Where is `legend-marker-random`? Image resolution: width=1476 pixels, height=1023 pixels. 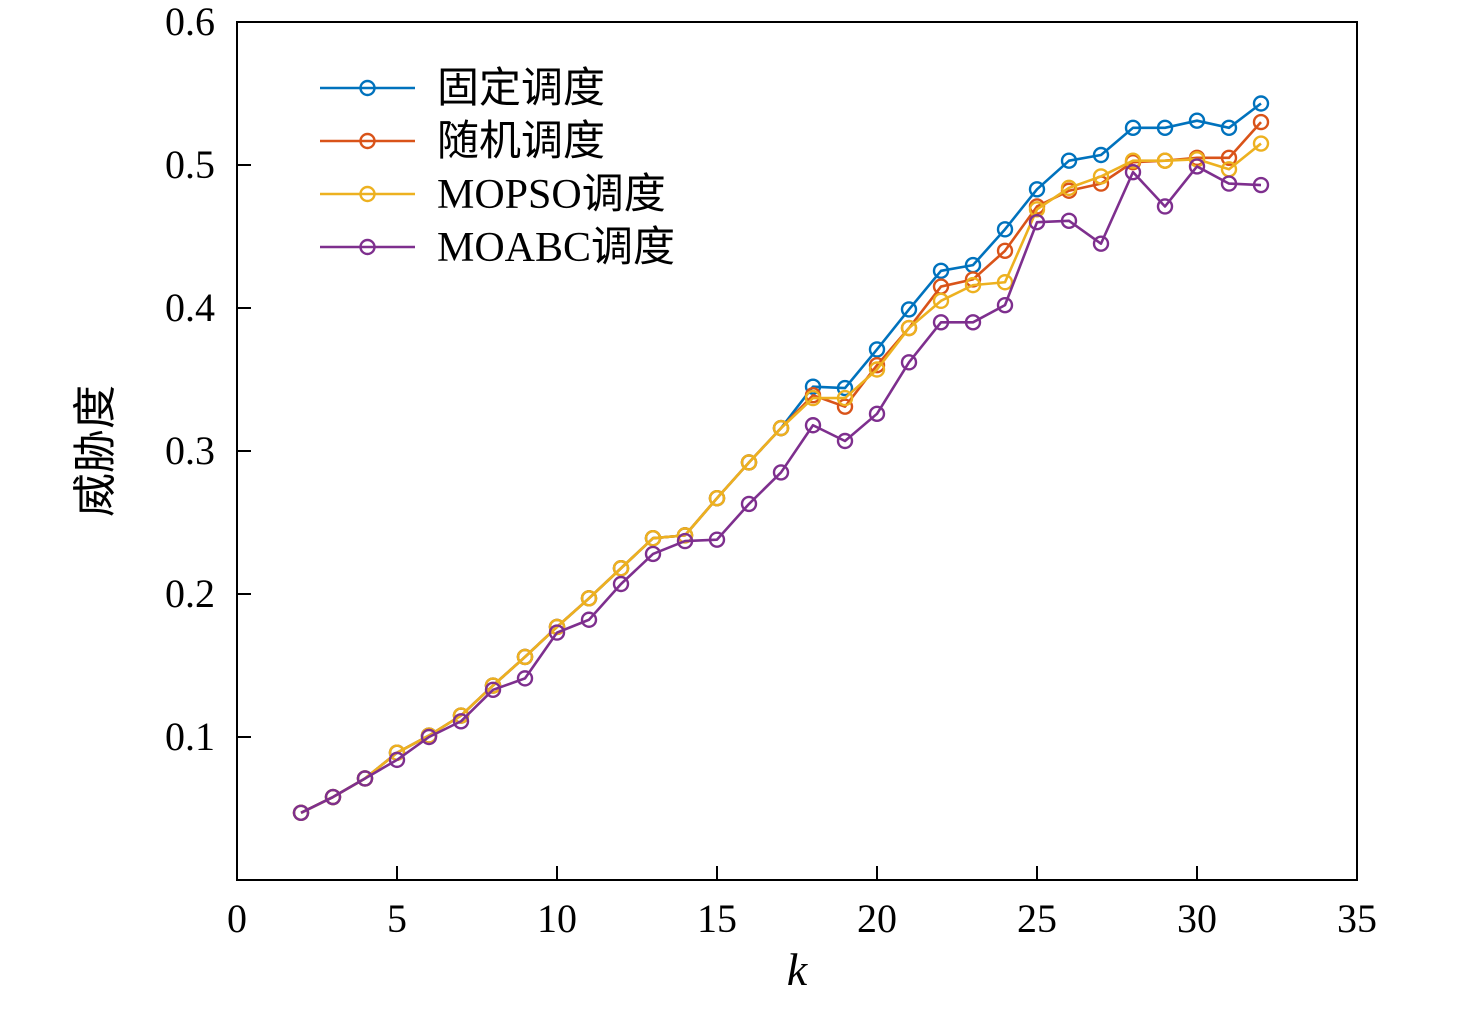 legend-marker-random is located at coordinates (367, 141).